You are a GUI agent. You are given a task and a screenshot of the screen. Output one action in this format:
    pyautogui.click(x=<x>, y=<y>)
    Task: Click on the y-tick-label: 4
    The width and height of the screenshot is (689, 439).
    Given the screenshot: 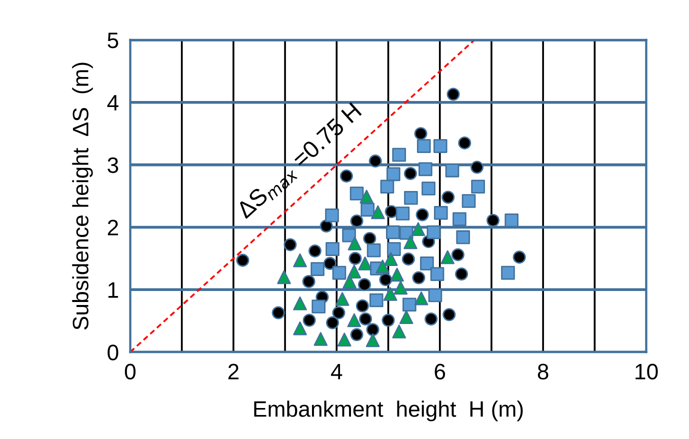 What is the action you would take?
    pyautogui.click(x=112, y=102)
    